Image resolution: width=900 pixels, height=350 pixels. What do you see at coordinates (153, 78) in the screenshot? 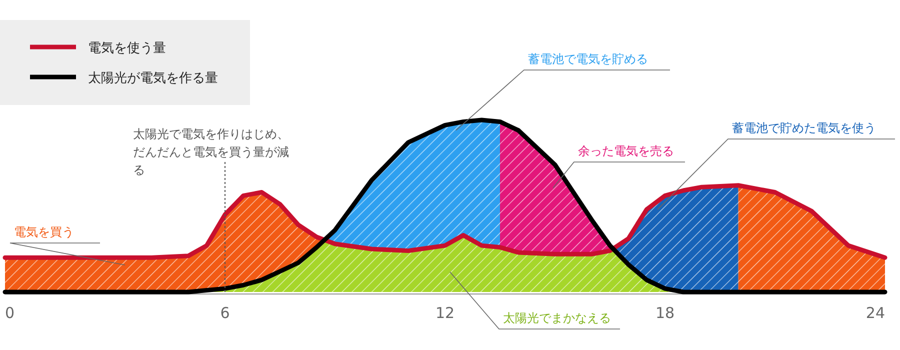
I see `legend-label: 太陽光が電気を作る量` at bounding box center [153, 78].